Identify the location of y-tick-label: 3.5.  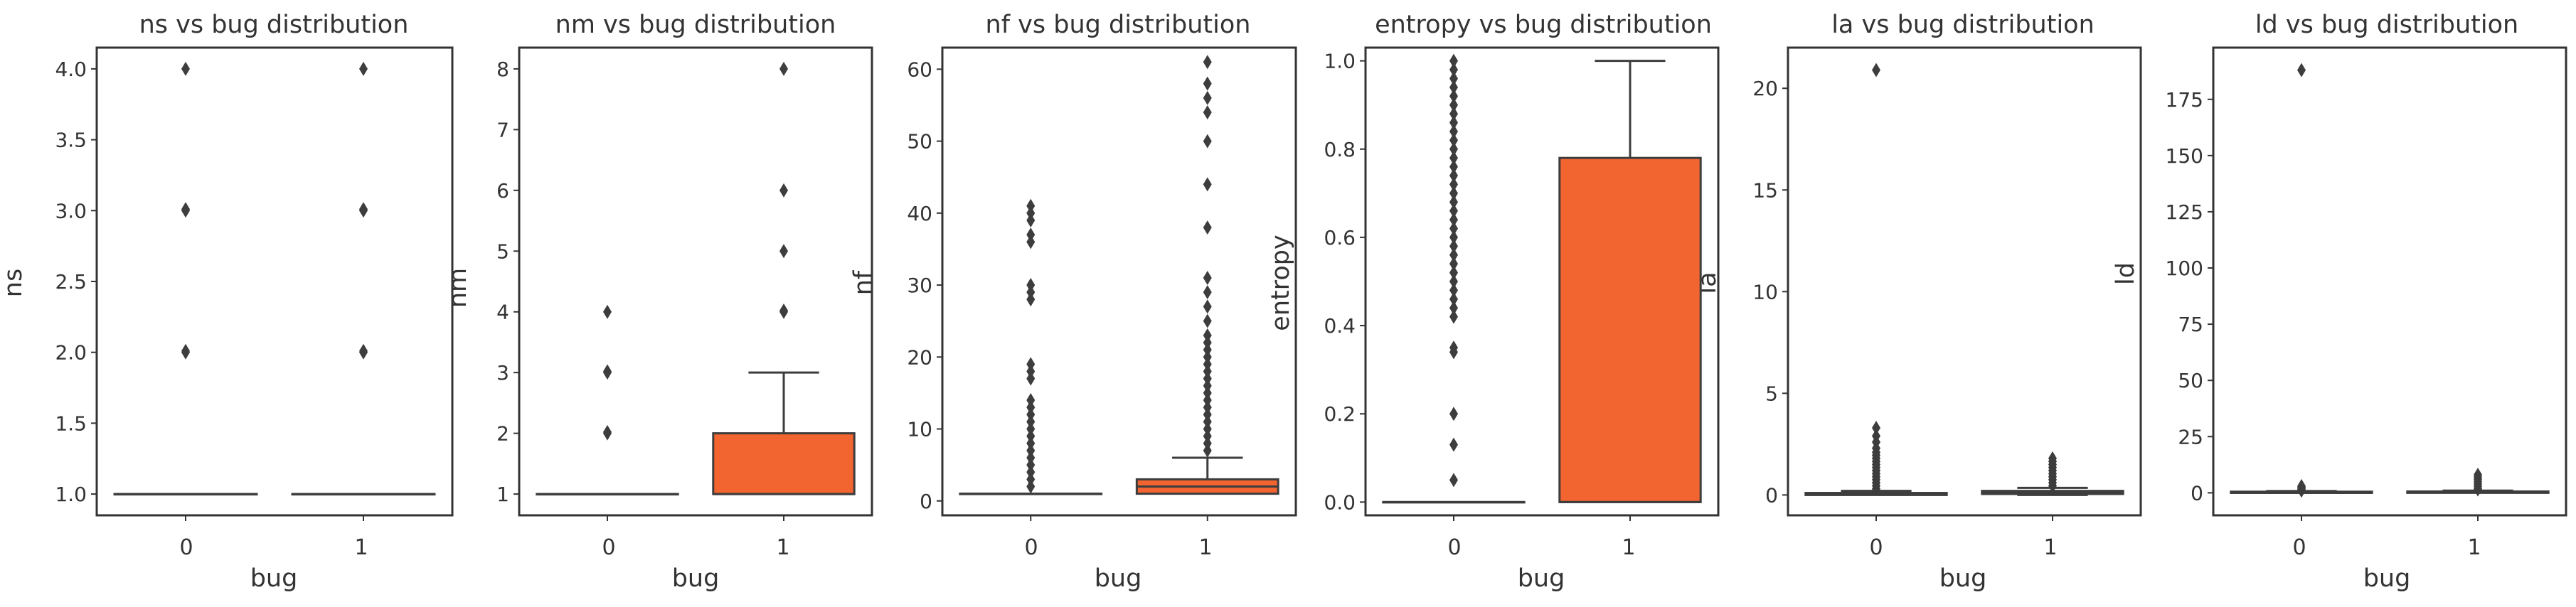
(71, 140).